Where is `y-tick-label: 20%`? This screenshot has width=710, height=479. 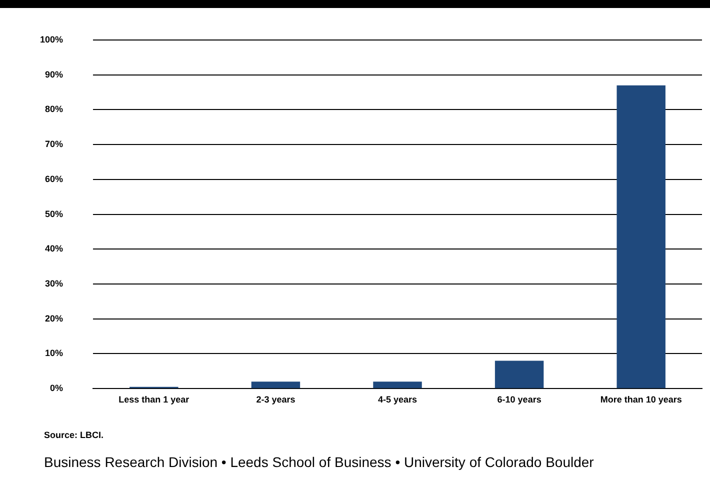 y-tick-label: 20% is located at coordinates (54, 318).